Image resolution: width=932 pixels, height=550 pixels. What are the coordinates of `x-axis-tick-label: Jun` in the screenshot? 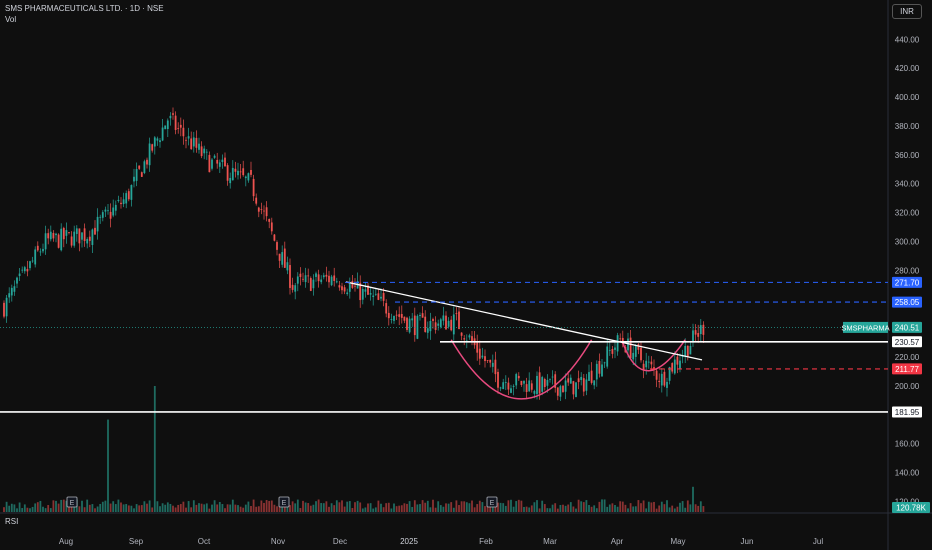 It's located at (747, 541).